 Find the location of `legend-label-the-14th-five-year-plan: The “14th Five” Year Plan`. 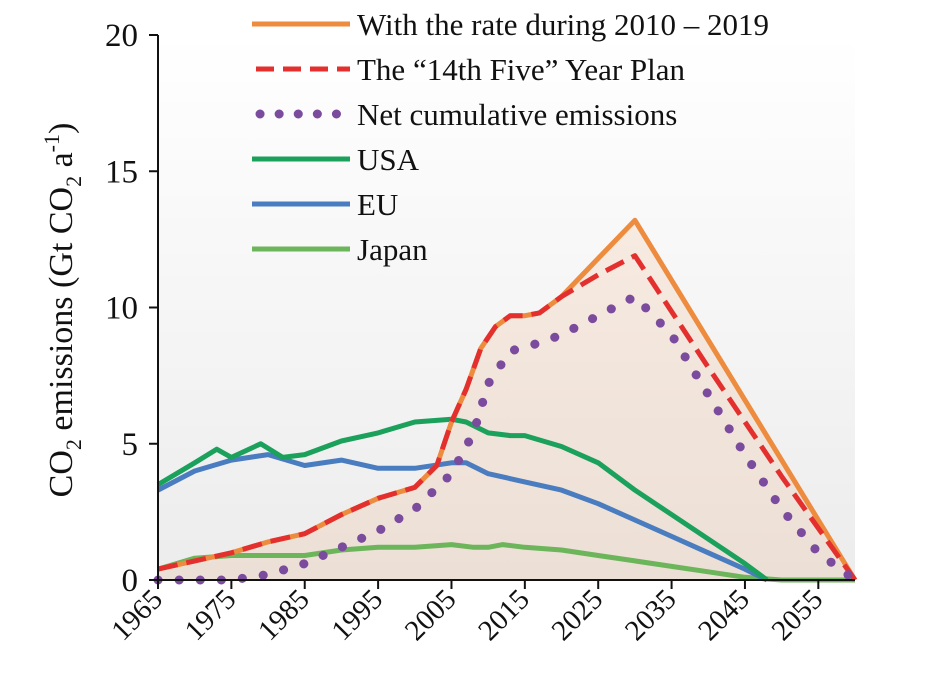

legend-label-the-14th-five-year-plan: The “14th Five” Year Plan is located at coordinates (521, 69).